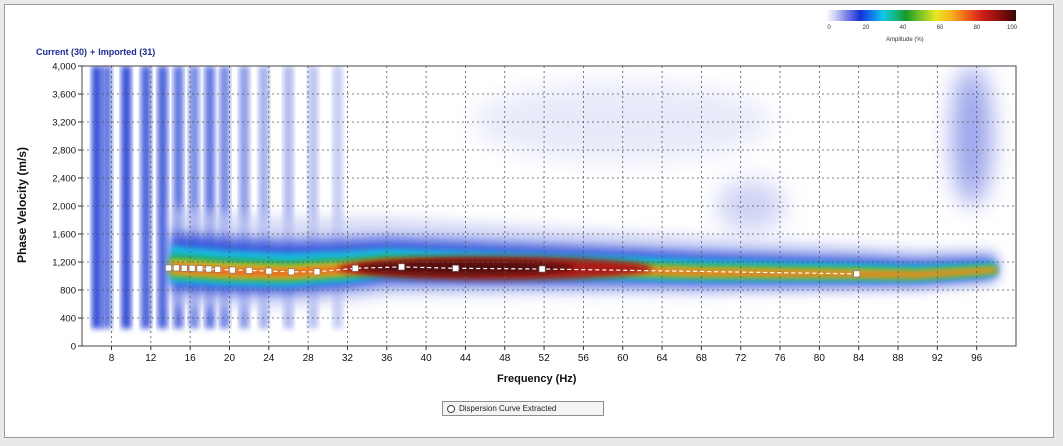 The image size is (1063, 446). What do you see at coordinates (531, 31) in the screenshot?
I see `colorbar-ticks: 0 20 40 60 80 100` at bounding box center [531, 31].